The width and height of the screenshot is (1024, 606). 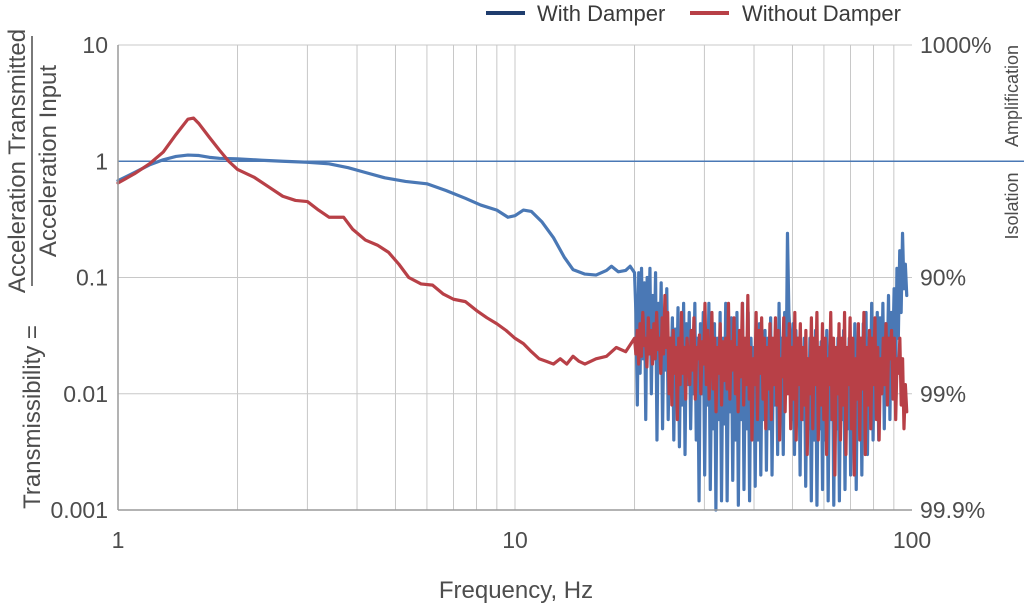 I want to click on y-tick-label: 10, so click(x=95, y=45).